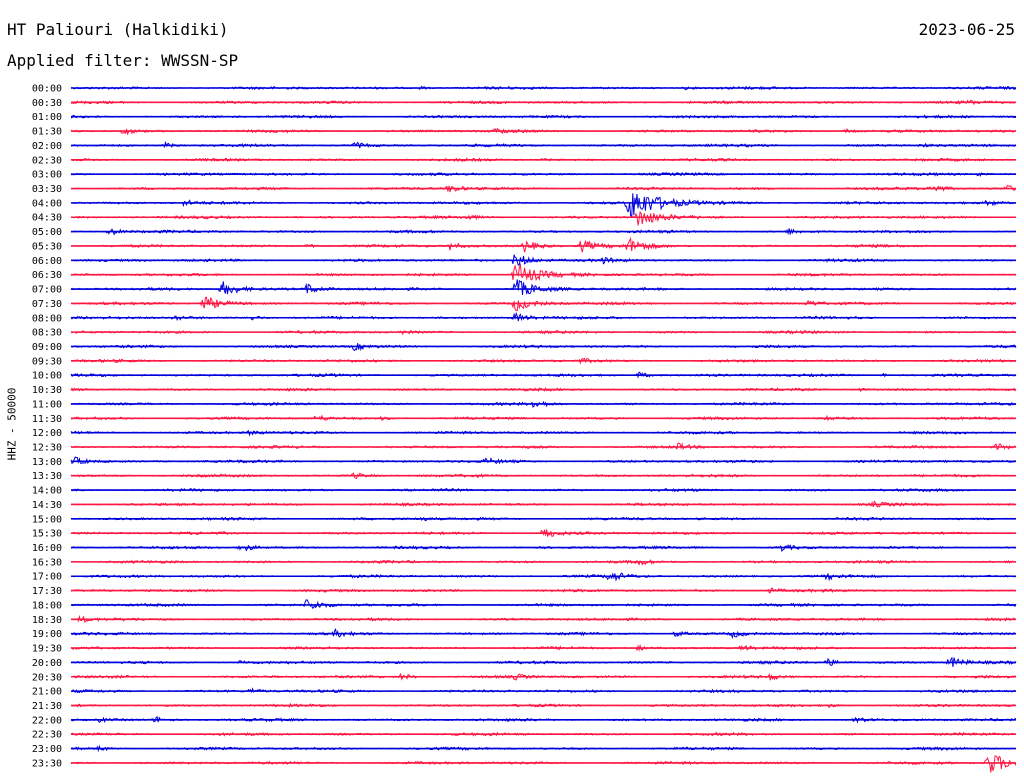 The width and height of the screenshot is (1024, 780). Describe the element at coordinates (47, 692) in the screenshot. I see `time-tick-label: 21:00` at that location.